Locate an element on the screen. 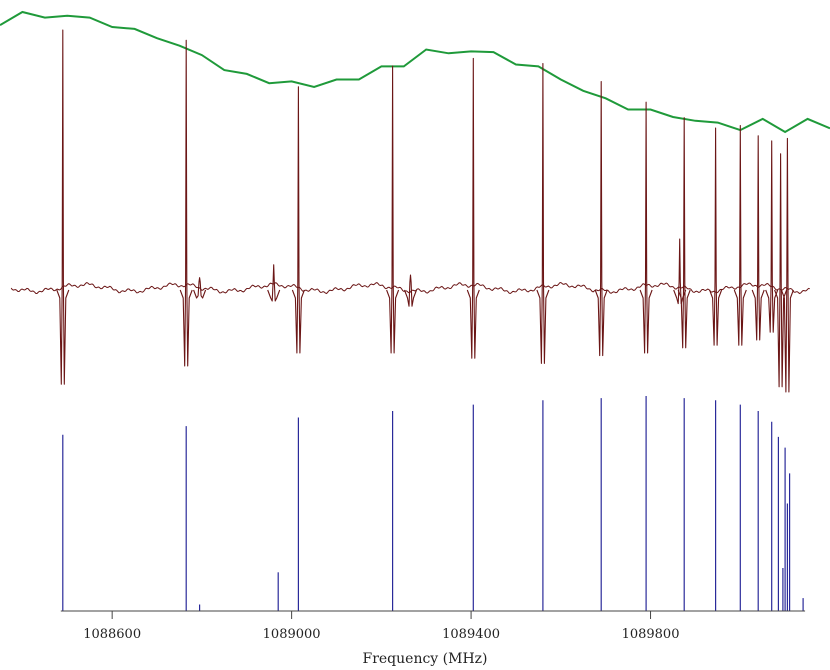 This screenshot has width=830, height=670. x-tick-label: 1089400 is located at coordinates (471, 634).